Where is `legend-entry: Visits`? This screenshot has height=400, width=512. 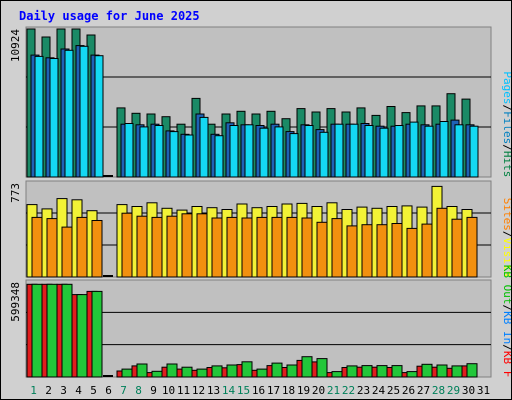
legend-entry: Visits is located at coordinates (506, 258).